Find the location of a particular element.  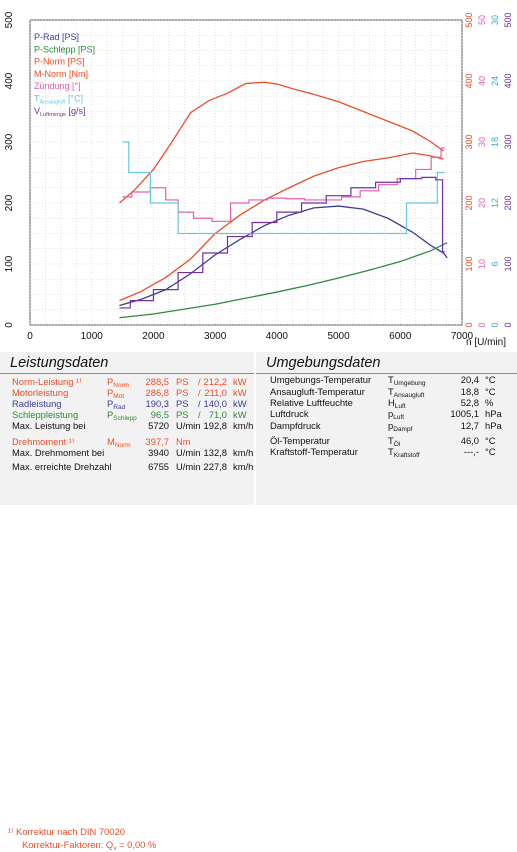

env-symbol: pDampf is located at coordinates (400, 426).